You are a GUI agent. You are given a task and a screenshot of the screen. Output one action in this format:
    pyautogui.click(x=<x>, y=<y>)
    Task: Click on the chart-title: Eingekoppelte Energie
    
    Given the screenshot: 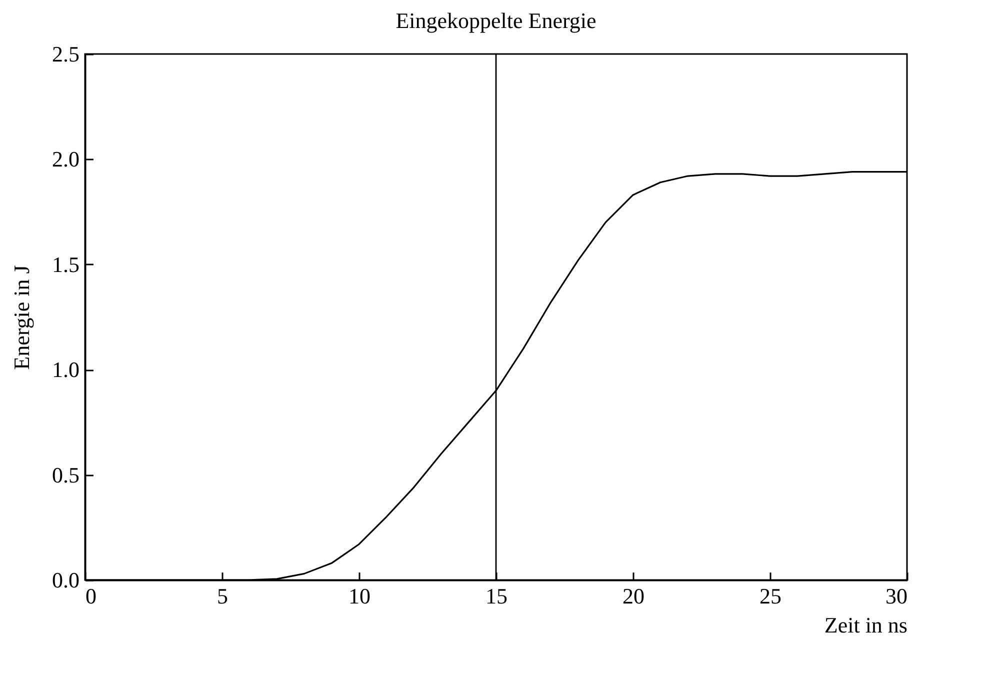 What is the action you would take?
    pyautogui.click(x=496, y=20)
    